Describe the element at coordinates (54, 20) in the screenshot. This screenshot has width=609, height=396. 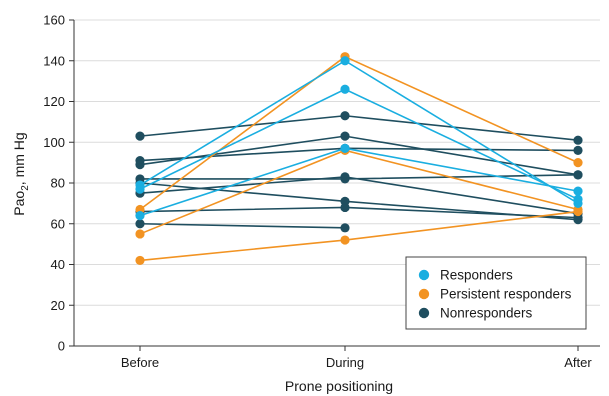
I see `y-tick-label: 160` at that location.